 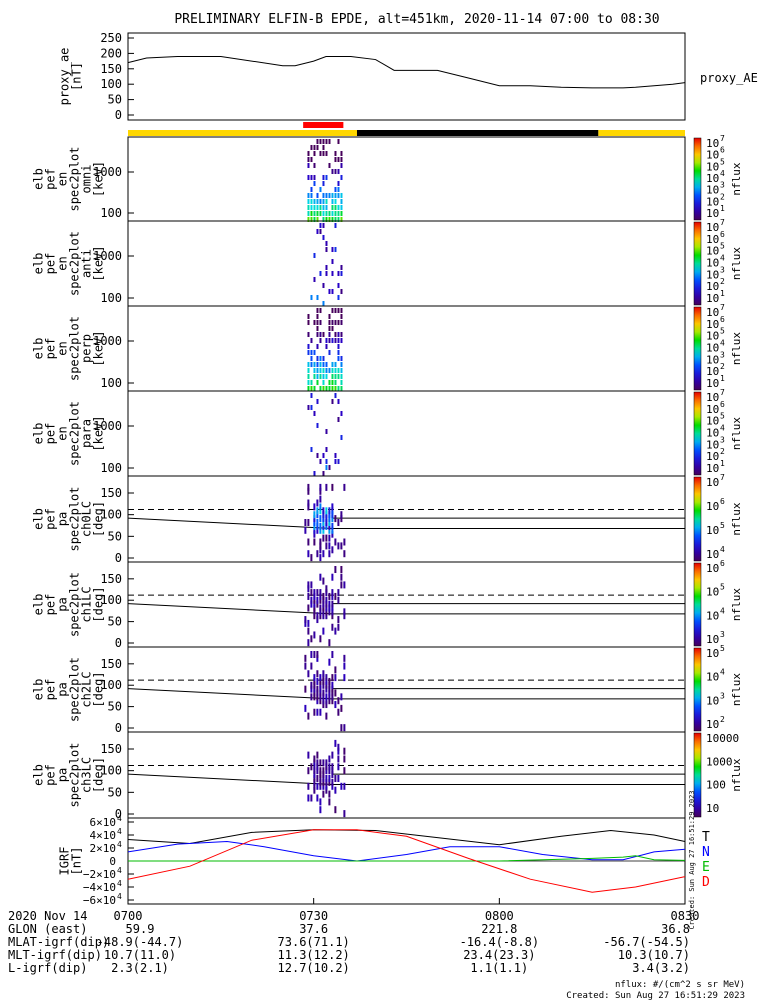 I want to click on ytick-label: 0, so click(x=118, y=558).